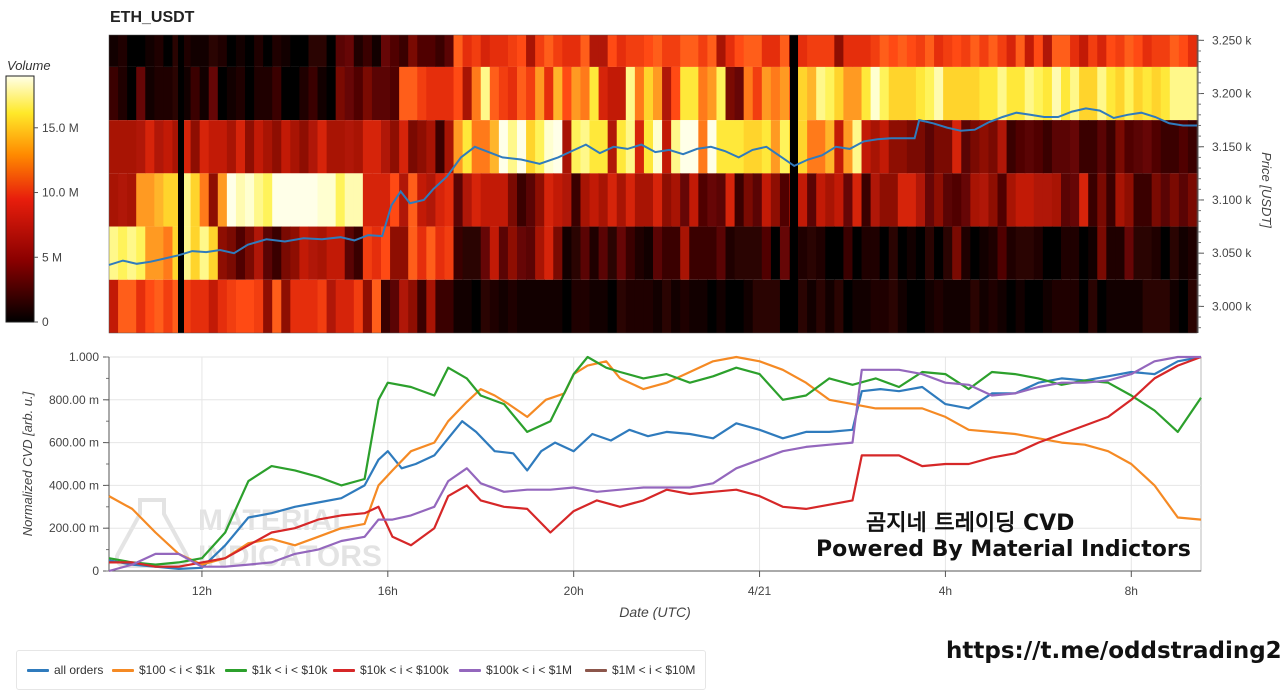 The width and height of the screenshot is (1280, 690). Describe the element at coordinates (1232, 40) in the screenshot. I see `price-tick-label: 3.250 k` at that location.